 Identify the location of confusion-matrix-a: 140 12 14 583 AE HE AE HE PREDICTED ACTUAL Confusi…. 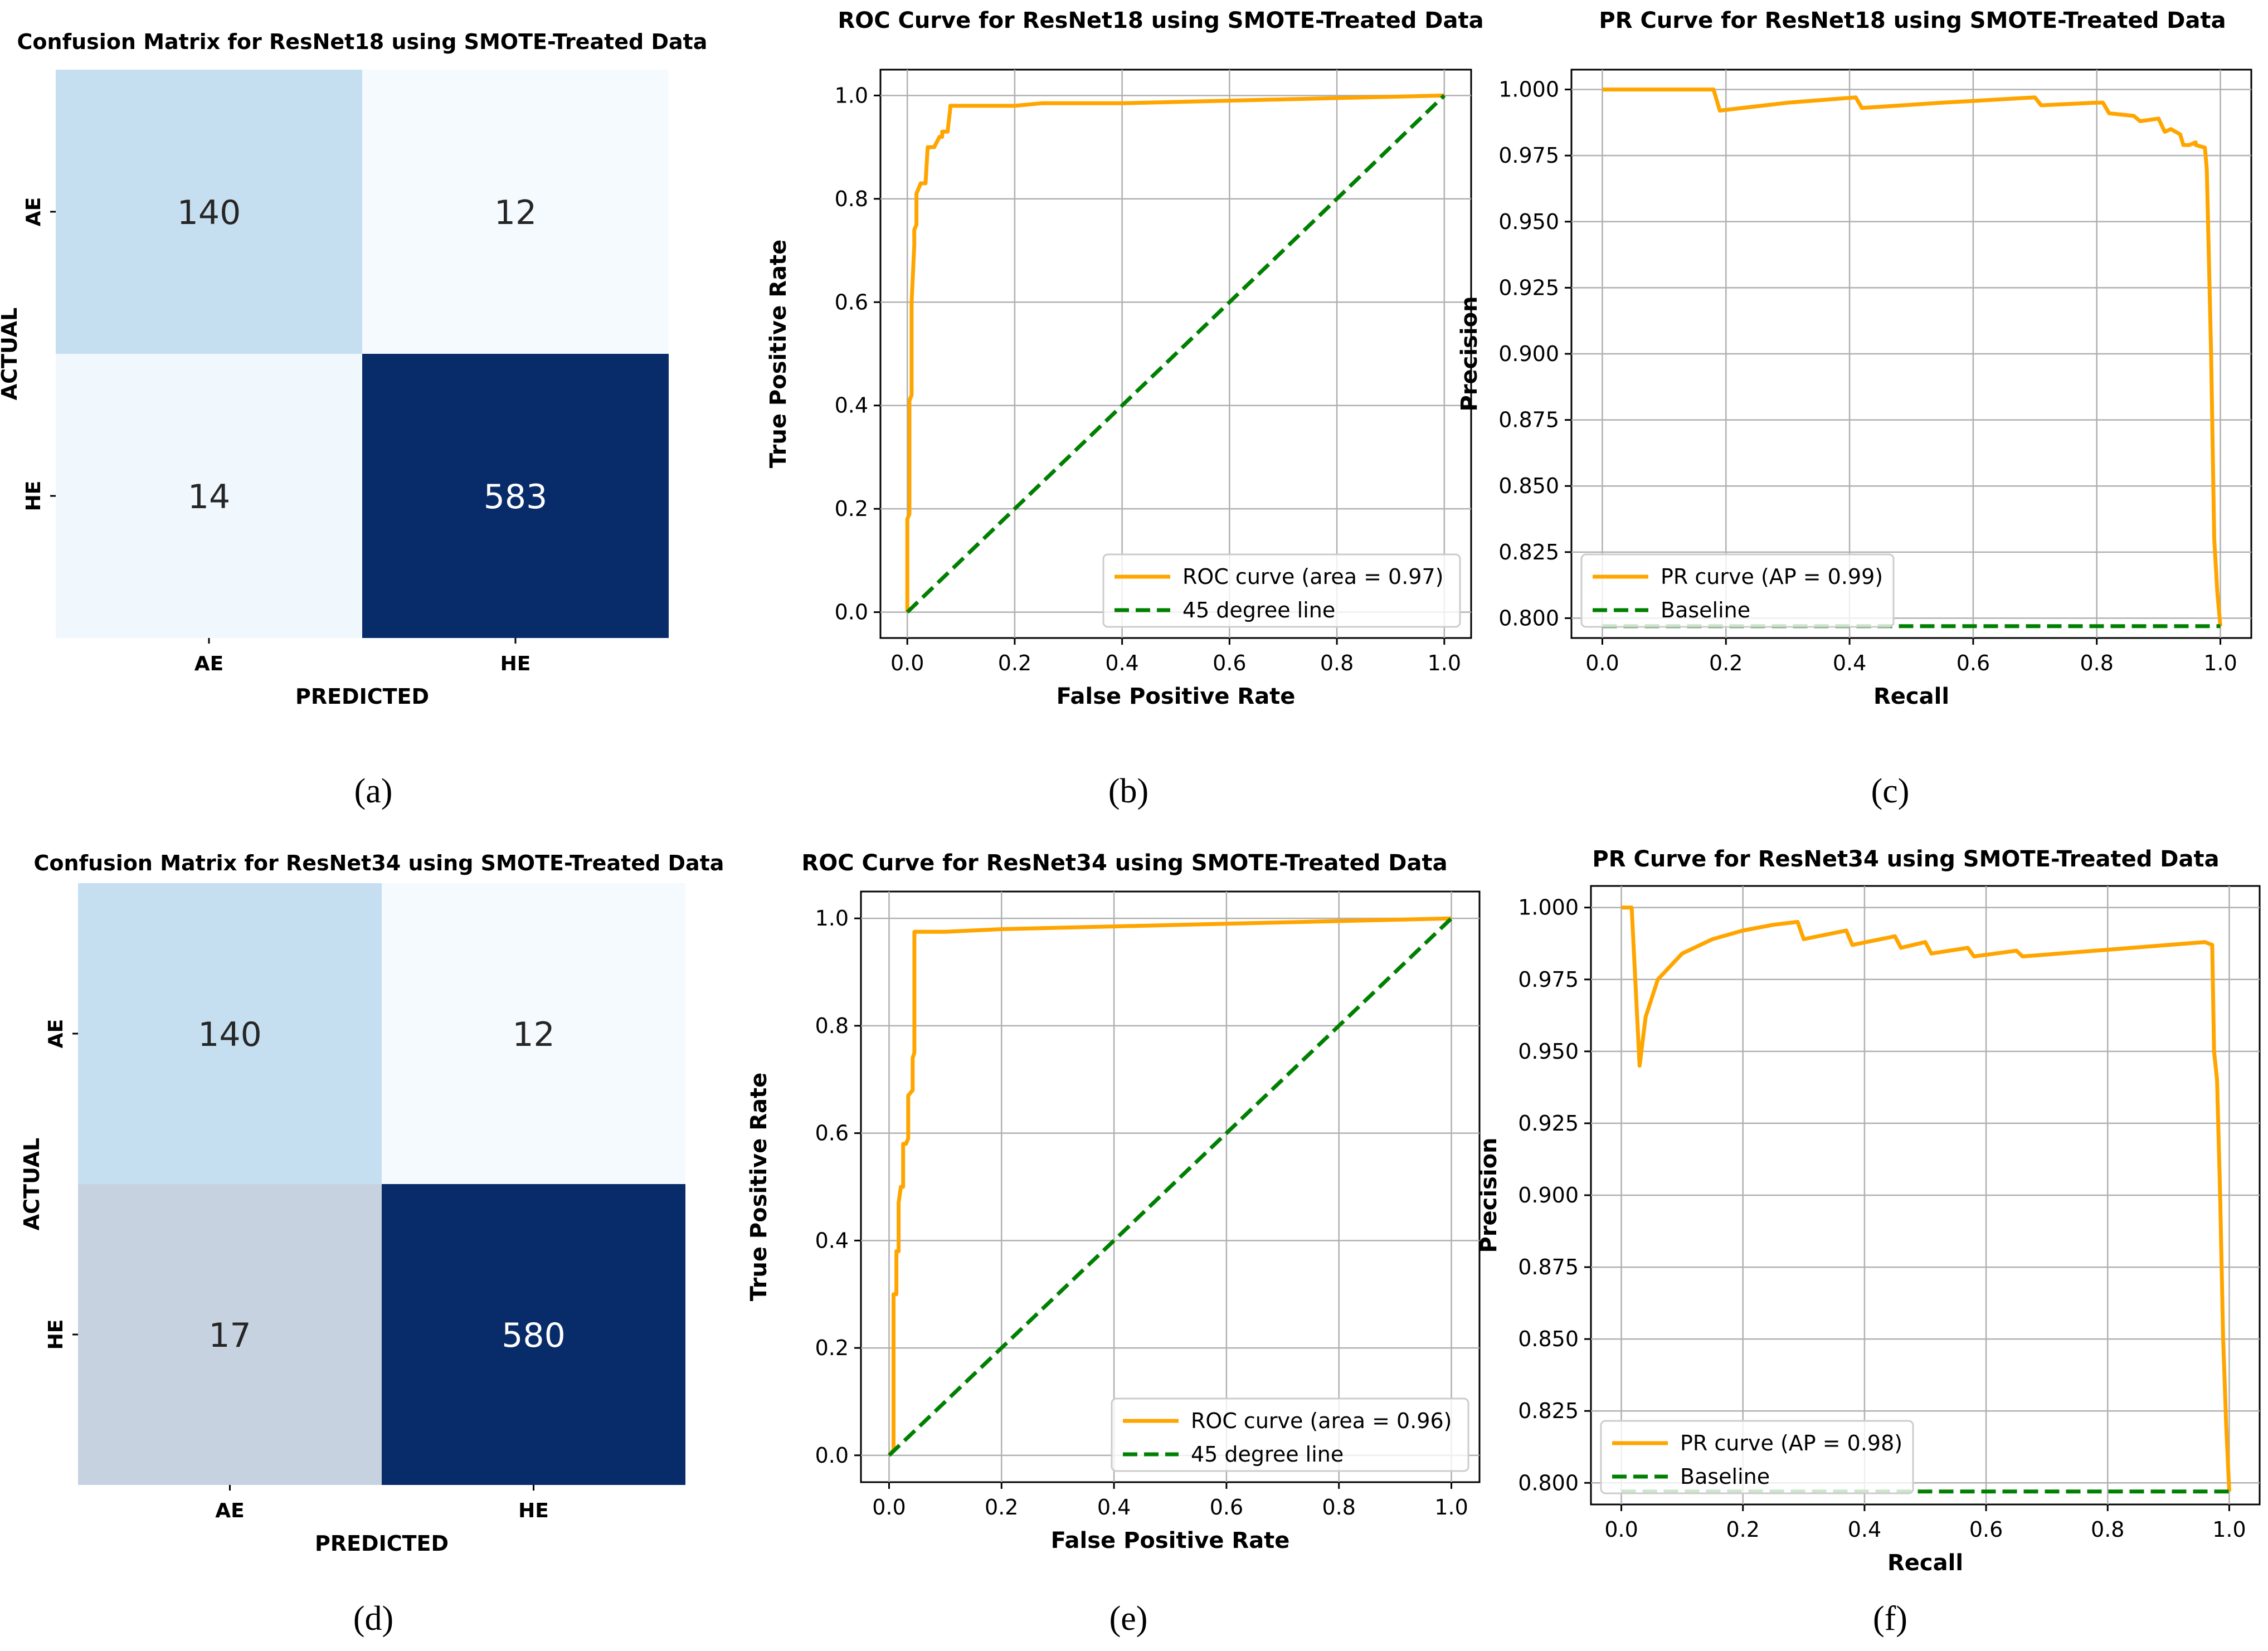
(353, 369).